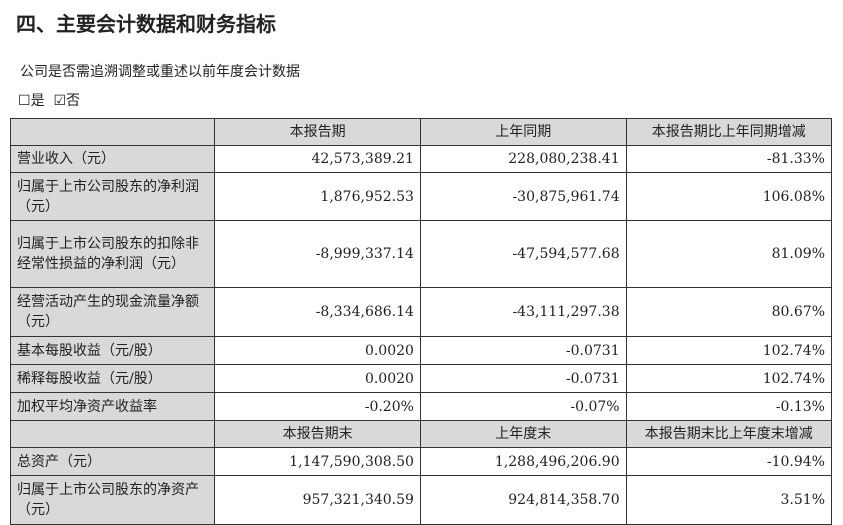 Image resolution: width=843 pixels, height=525 pixels. What do you see at coordinates (317, 461) in the screenshot?
I see `cell-value: 1,147,590,308.50` at bounding box center [317, 461].